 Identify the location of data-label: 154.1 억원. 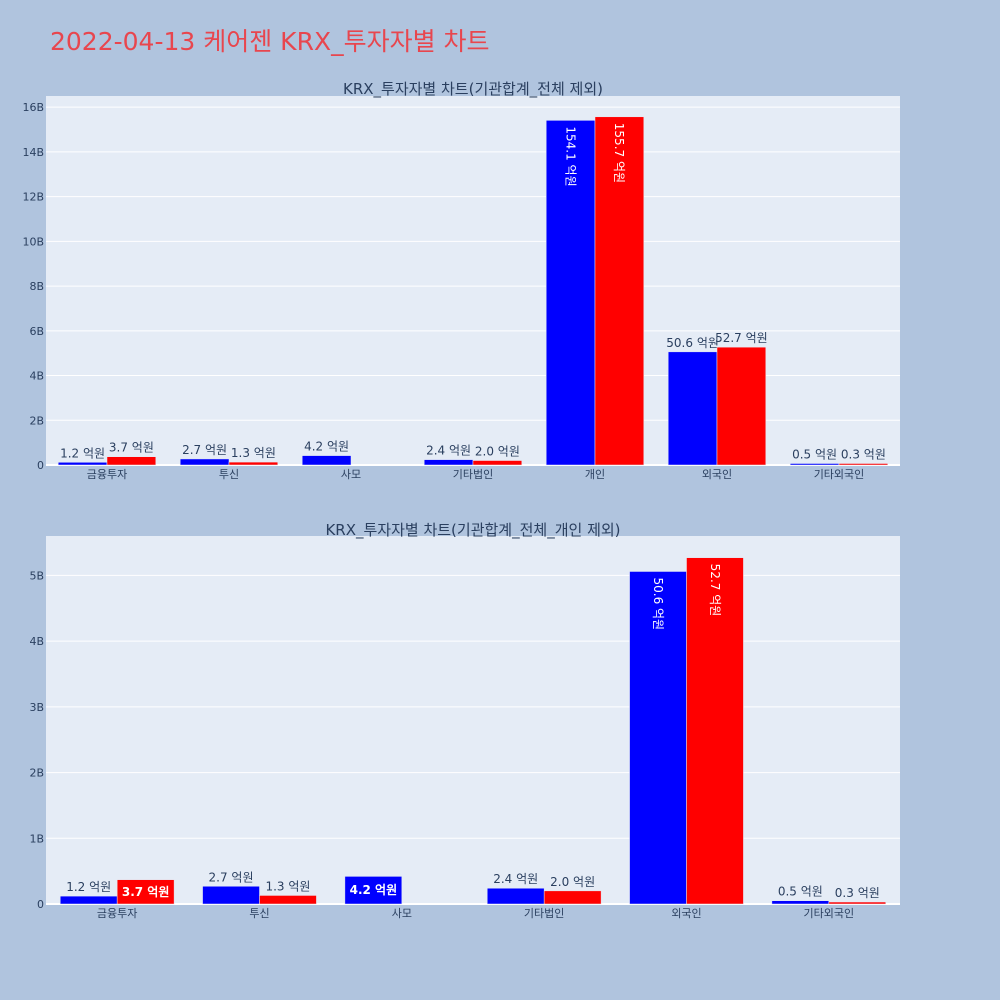
(570, 156).